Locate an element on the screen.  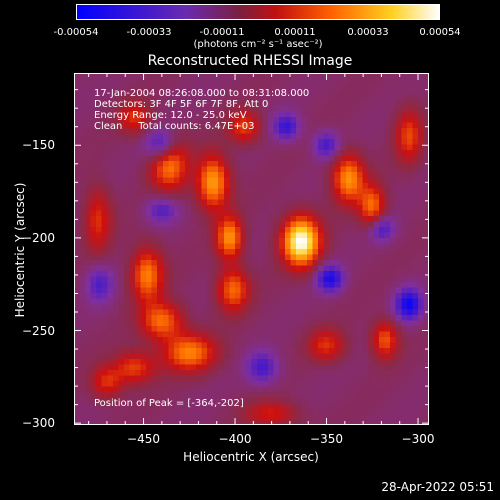
chart-title: Reconstructed RHESSI Image is located at coordinates (250, 61).